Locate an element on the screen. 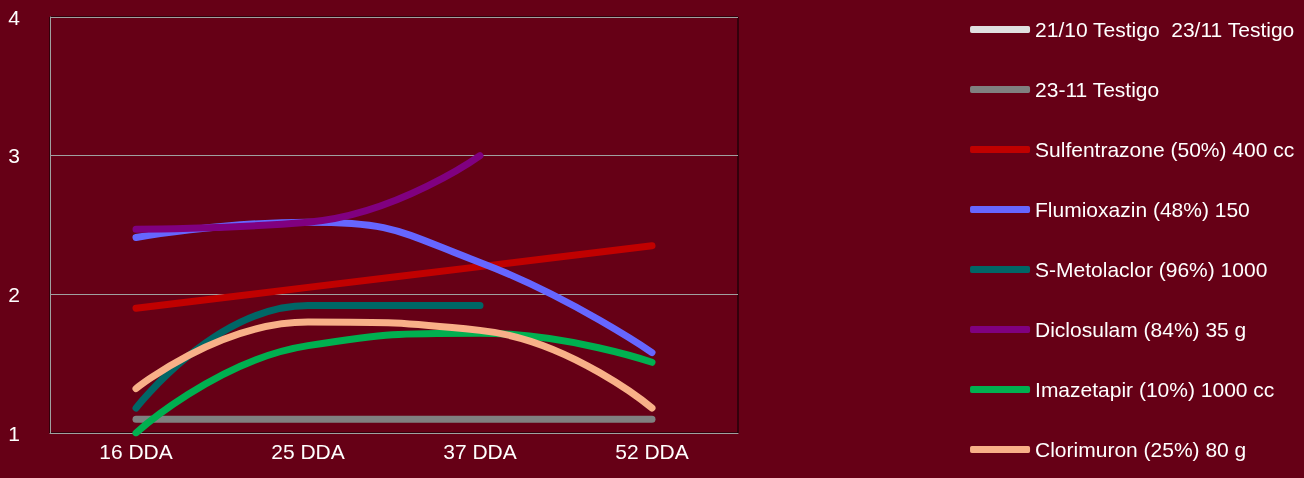 The height and width of the screenshot is (478, 1304). x-tick-label: 37 DDA is located at coordinates (480, 451).